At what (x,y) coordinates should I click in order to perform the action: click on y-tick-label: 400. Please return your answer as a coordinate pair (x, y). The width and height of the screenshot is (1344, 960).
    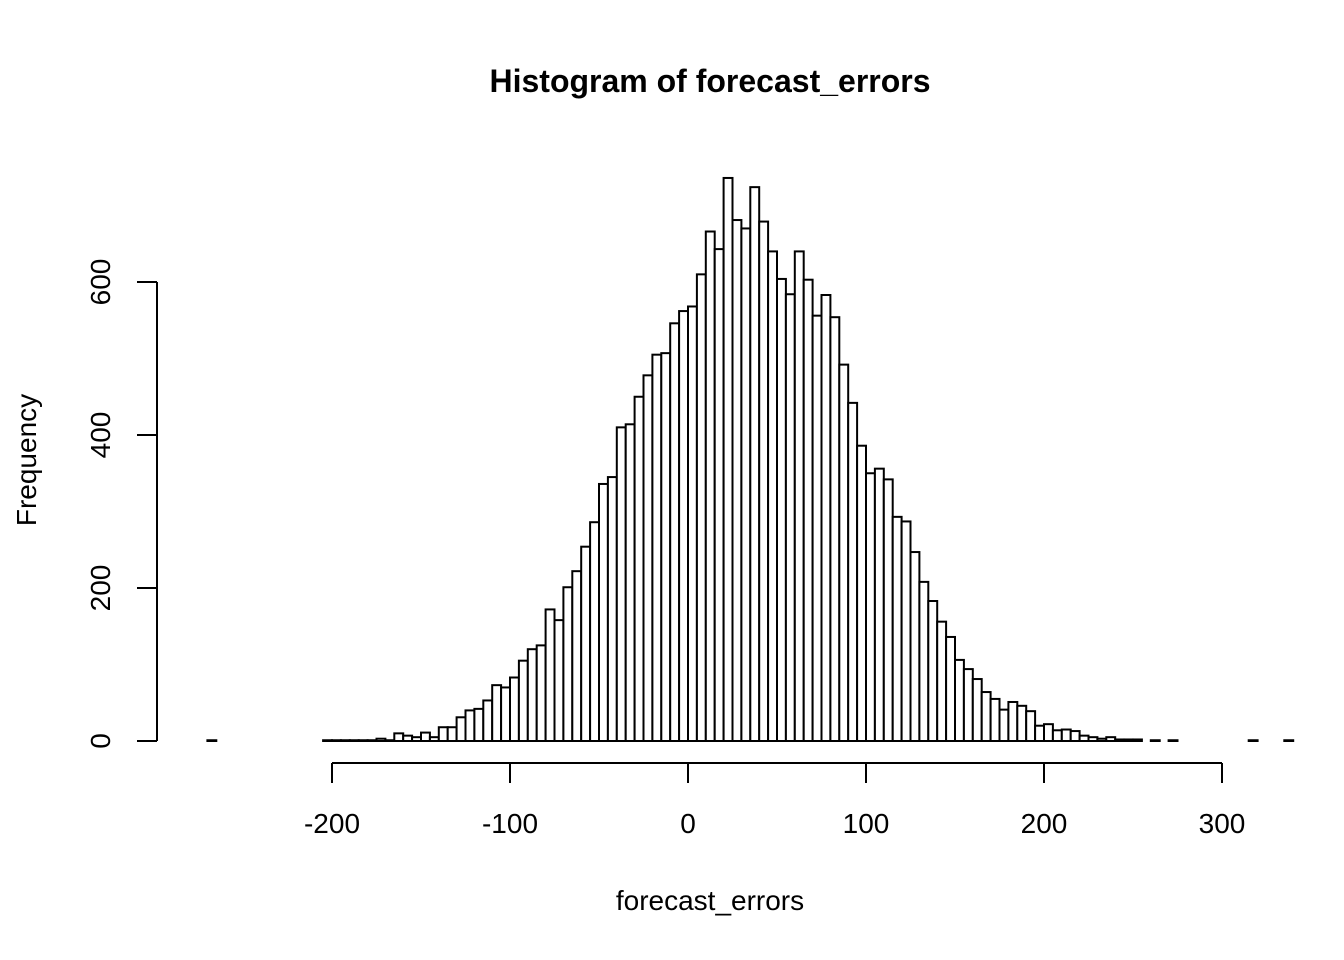
    Looking at the image, I should click on (100, 435).